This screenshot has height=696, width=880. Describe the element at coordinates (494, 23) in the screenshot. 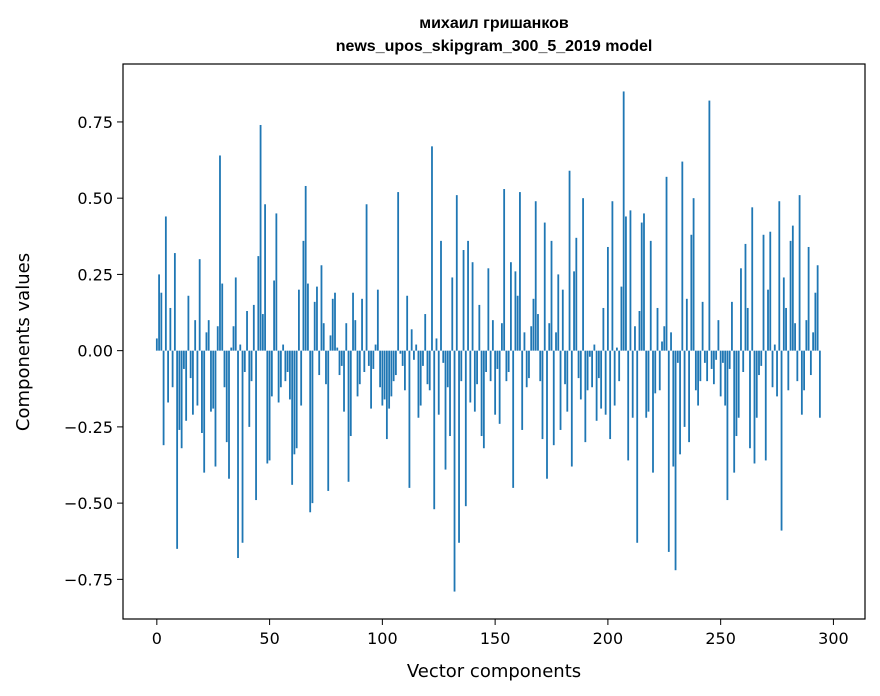

I see `chart-title: михаил гришанков` at that location.